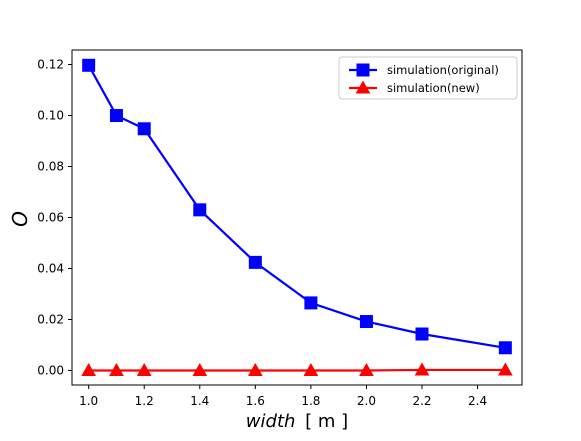 The width and height of the screenshot is (581, 441). Describe the element at coordinates (20, 219) in the screenshot. I see `y-axis-title: O` at that location.